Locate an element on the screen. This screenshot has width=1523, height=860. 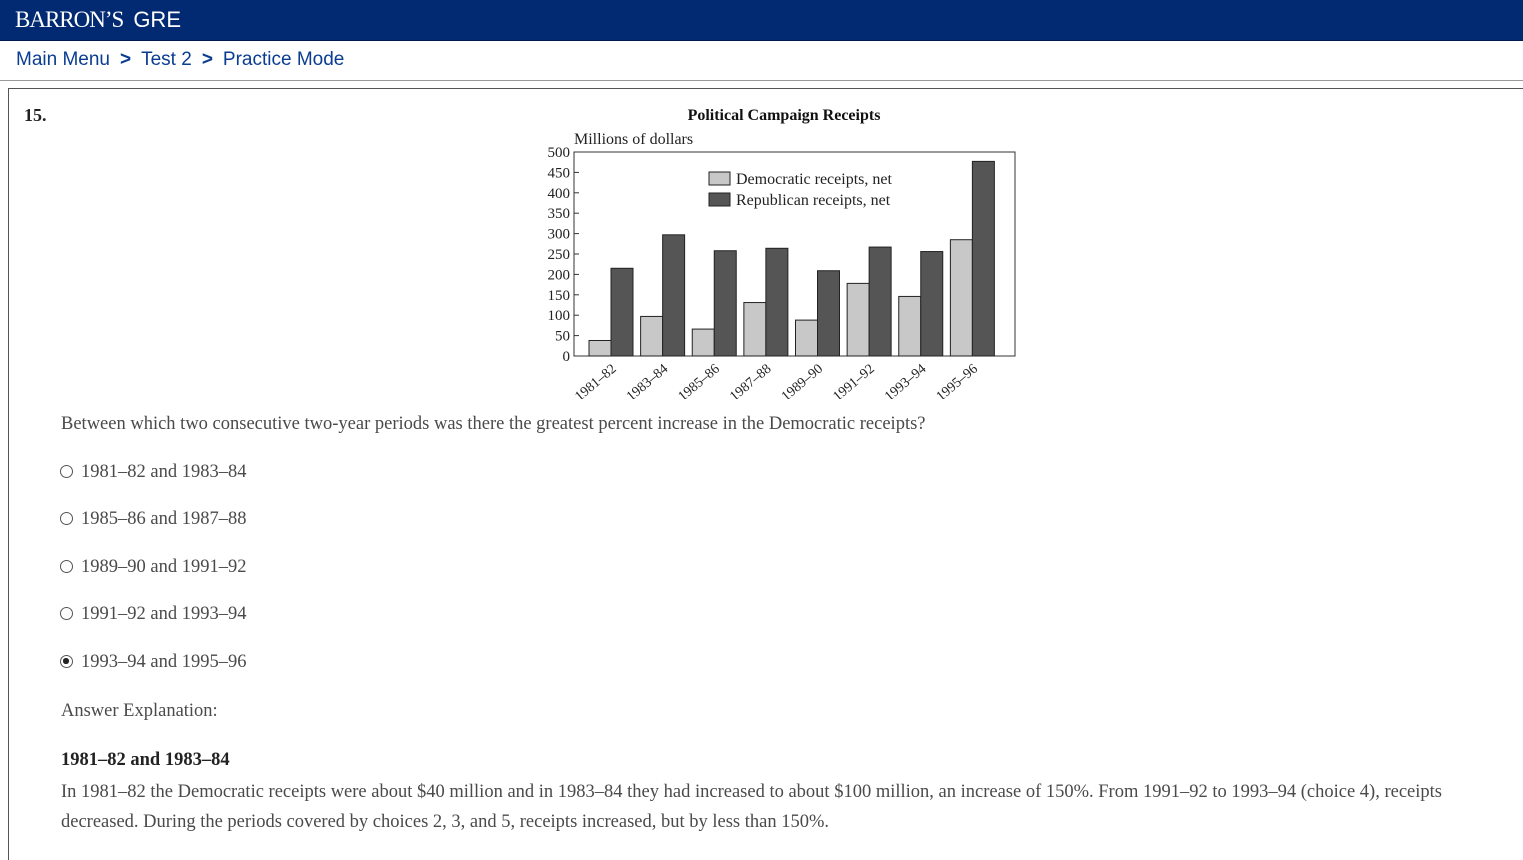
breadcrumb: Main Menu > Test 2 > Practice Mode is located at coordinates (180, 60).